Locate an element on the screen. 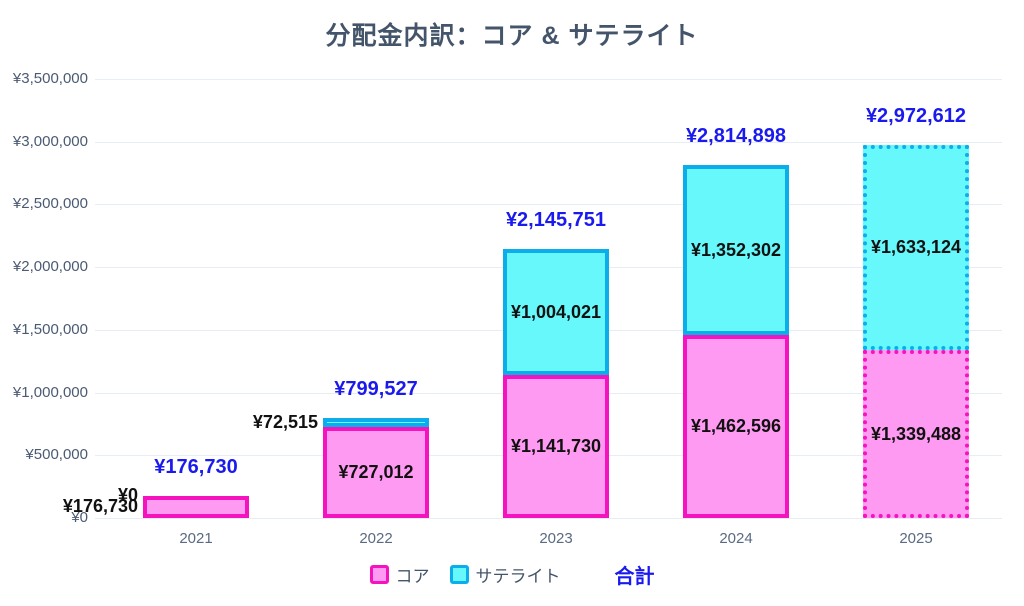 Image resolution: width=1024 pixels, height=606 pixels. segment-value-label: ¥1,462,596 is located at coordinates (736, 426).